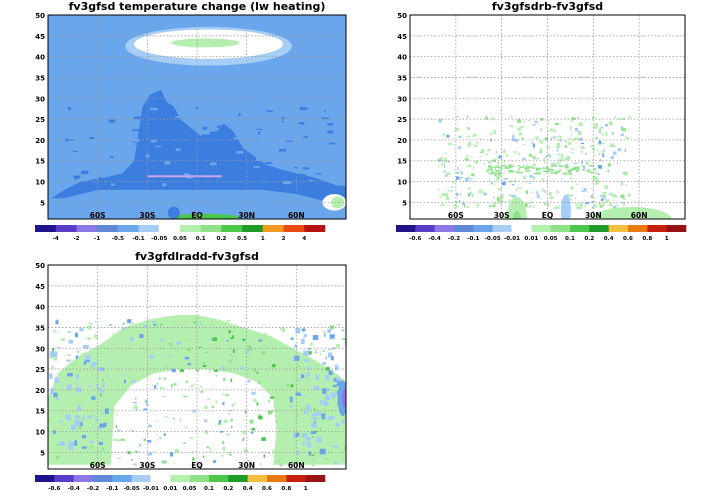  Describe the element at coordinates (639, 215) in the screenshot. I see `x-tick-label: 60N` at that location.